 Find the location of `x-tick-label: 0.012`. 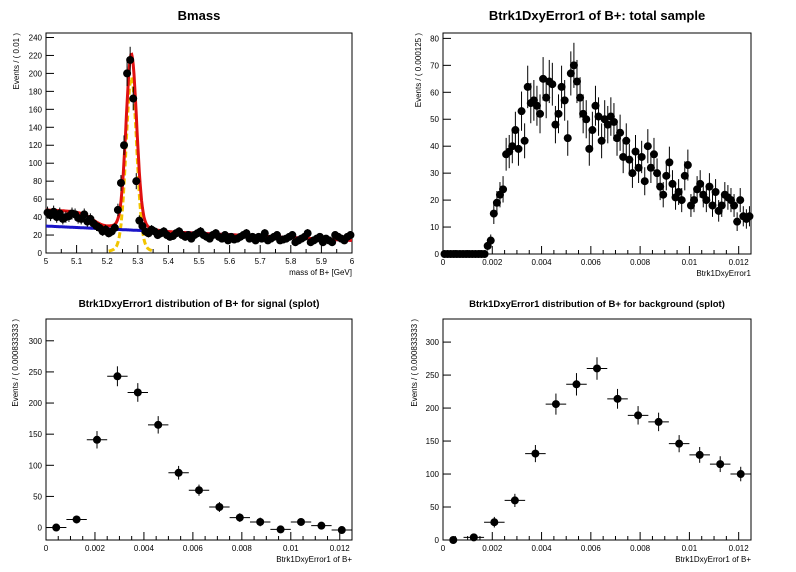

x-tick-label: 0.012 is located at coordinates (739, 548).